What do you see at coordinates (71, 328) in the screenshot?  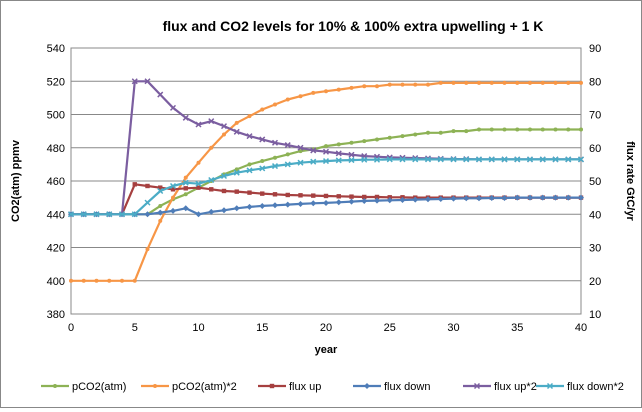 I see `x-tick-label: 0` at bounding box center [71, 328].